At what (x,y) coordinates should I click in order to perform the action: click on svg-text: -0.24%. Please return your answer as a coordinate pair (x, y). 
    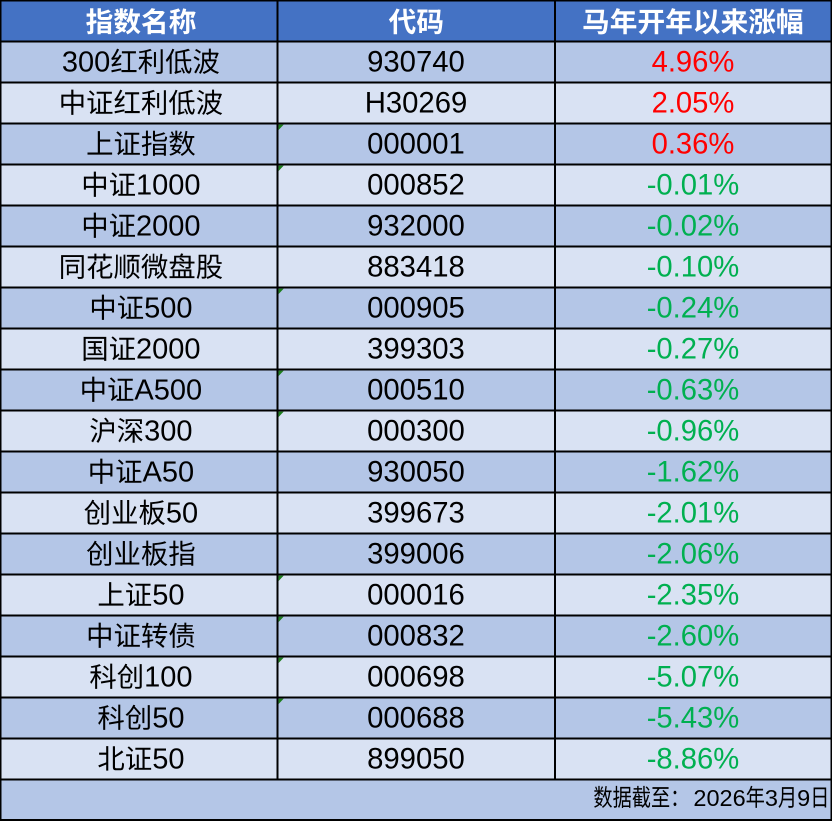
    Looking at the image, I should click on (693, 309).